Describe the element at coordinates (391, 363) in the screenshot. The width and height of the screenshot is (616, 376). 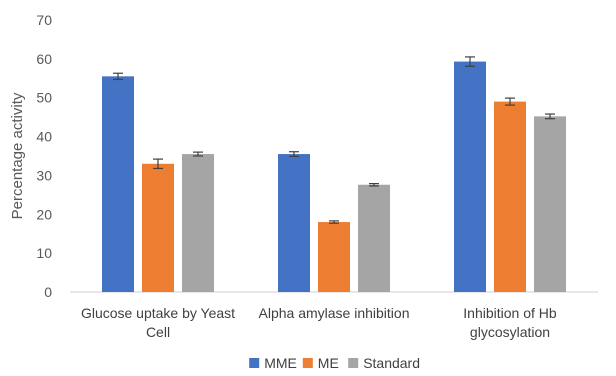
I see `legend-label: Standard` at that location.